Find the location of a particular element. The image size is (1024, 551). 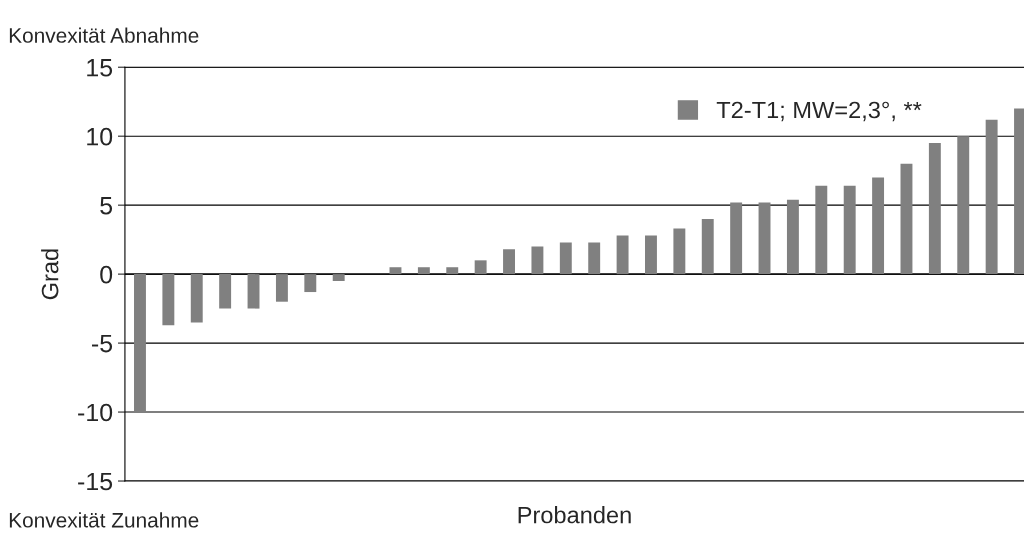

y-tick-label: -5 is located at coordinates (102, 343).